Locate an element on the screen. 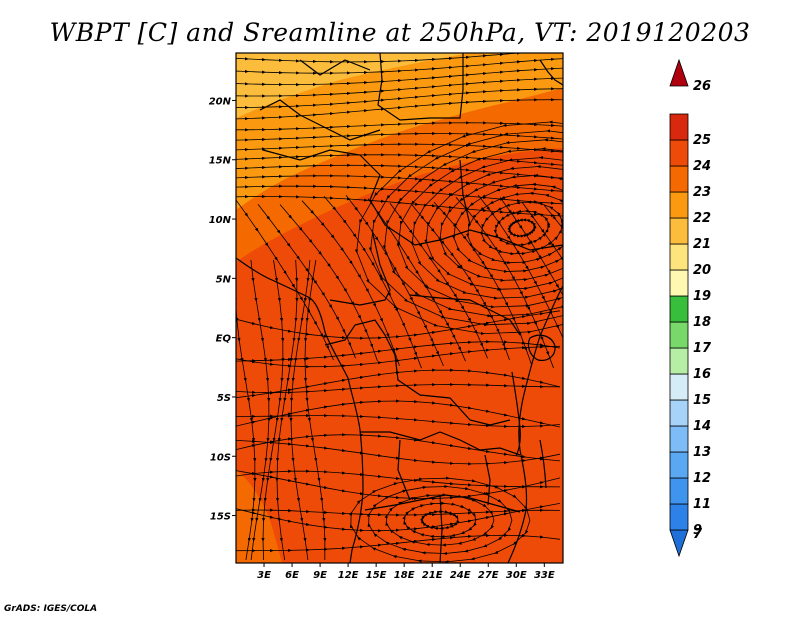 Image resolution: width=800 pixels, height=618 pixels. colorbar-label: 21 is located at coordinates (702, 244).